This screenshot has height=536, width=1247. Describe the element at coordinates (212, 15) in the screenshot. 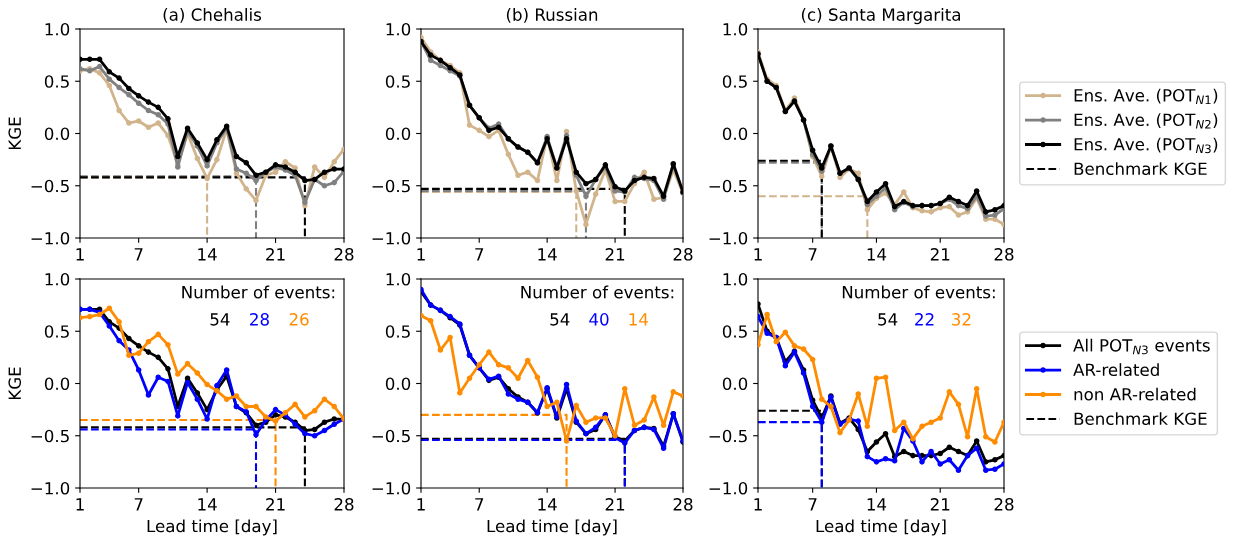

I see `chart-title: (a) Chehalis` at that location.